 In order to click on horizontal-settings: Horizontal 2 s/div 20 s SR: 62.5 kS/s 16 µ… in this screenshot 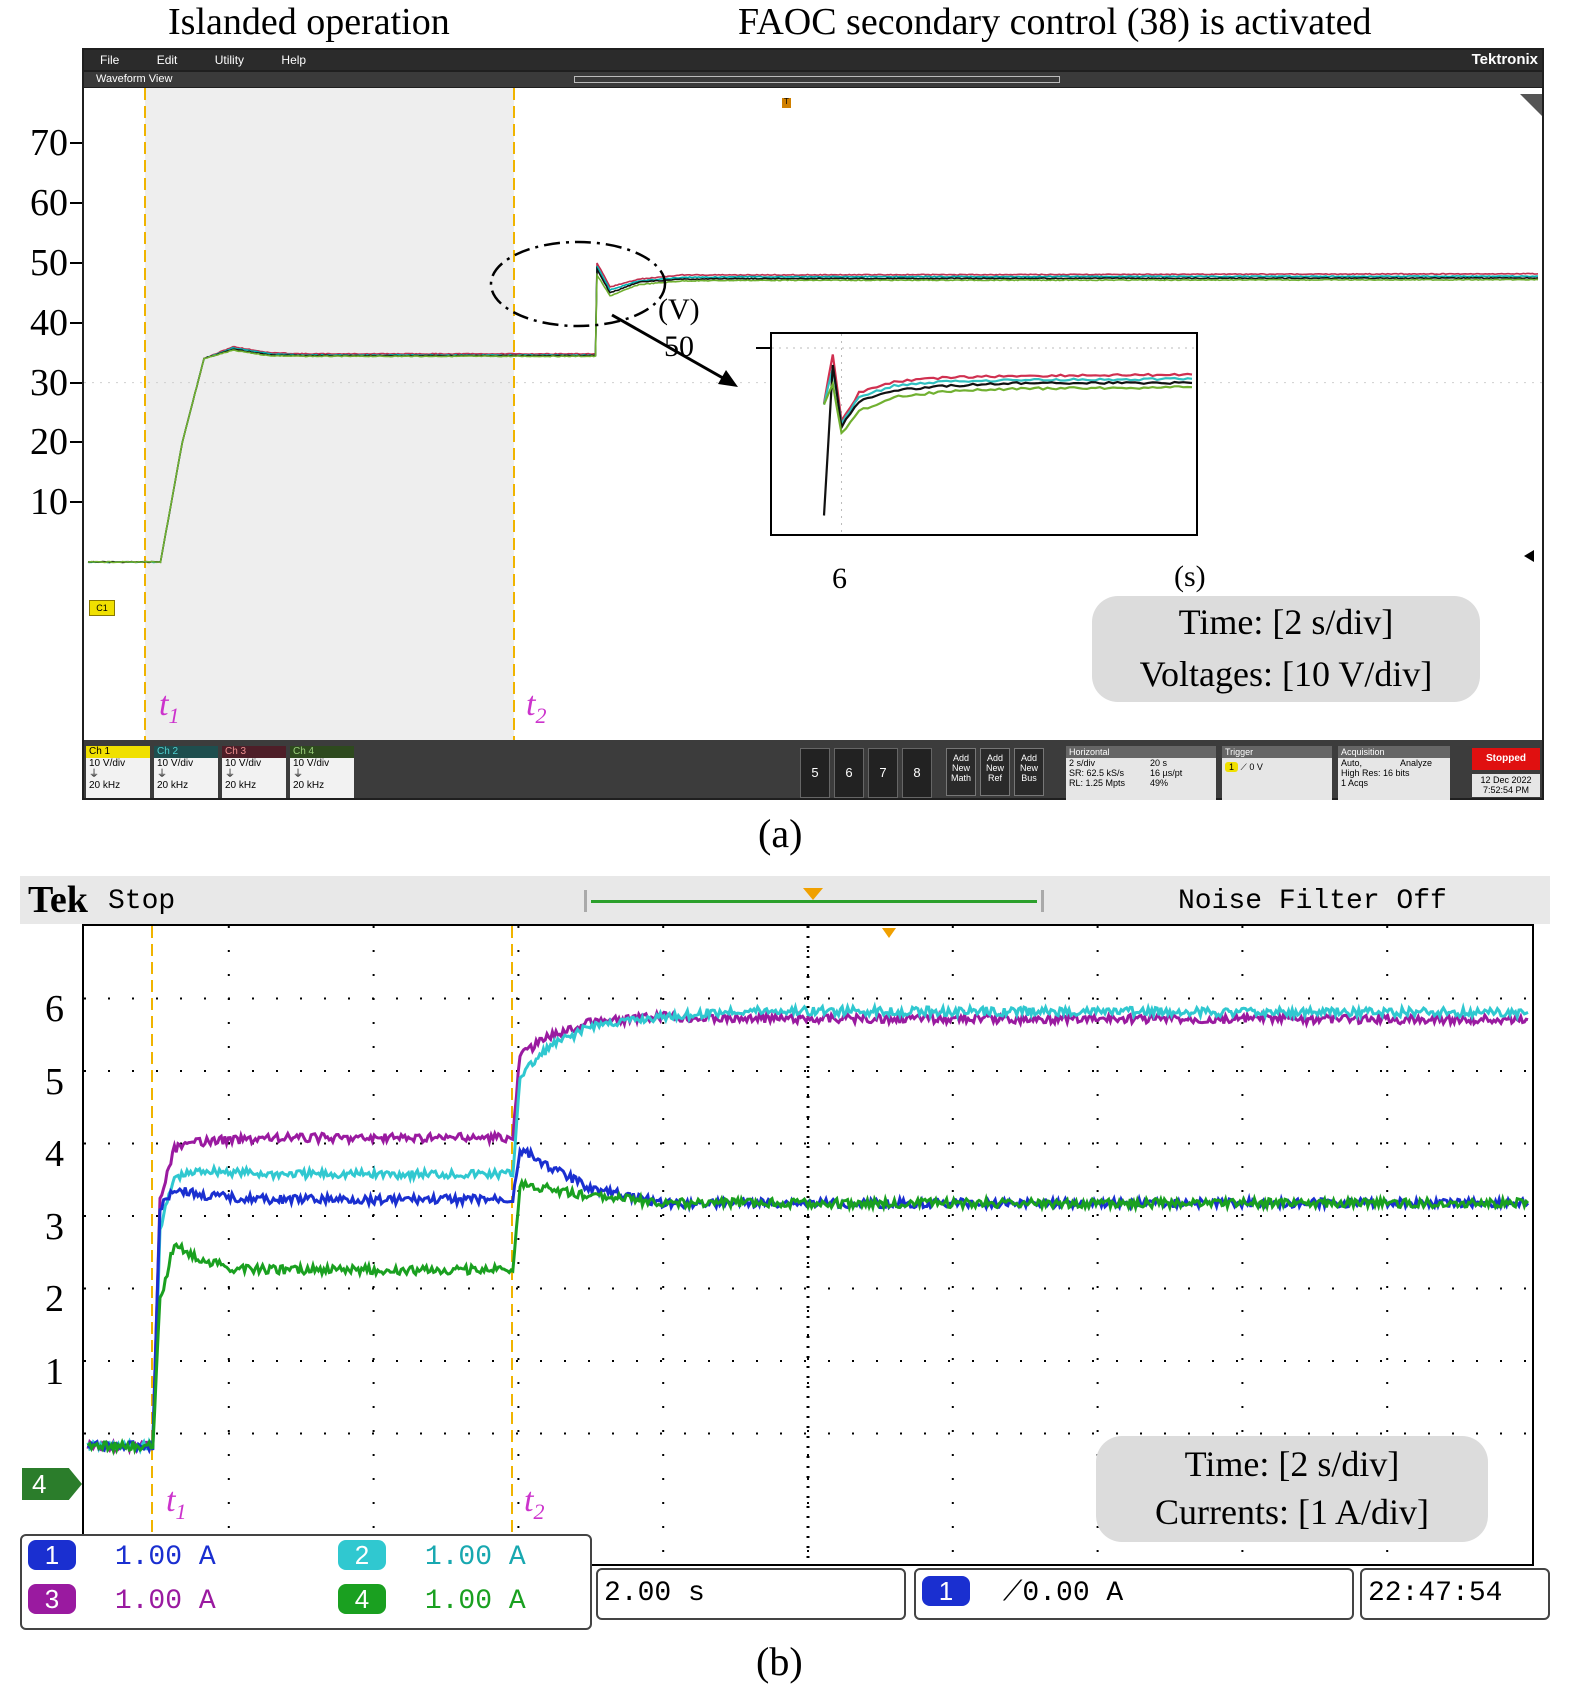, I will do `click(1141, 773)`.